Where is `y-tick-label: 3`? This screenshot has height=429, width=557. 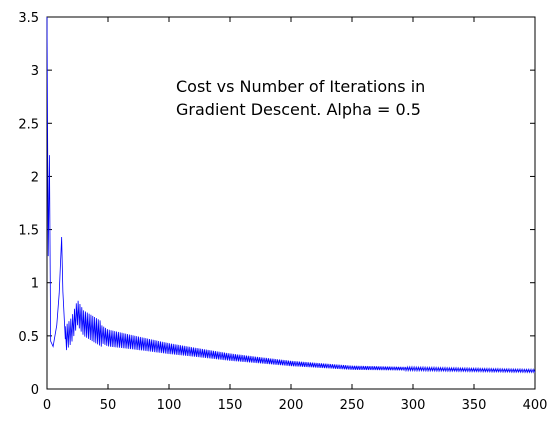 y-tick-label: 3 is located at coordinates (35, 71).